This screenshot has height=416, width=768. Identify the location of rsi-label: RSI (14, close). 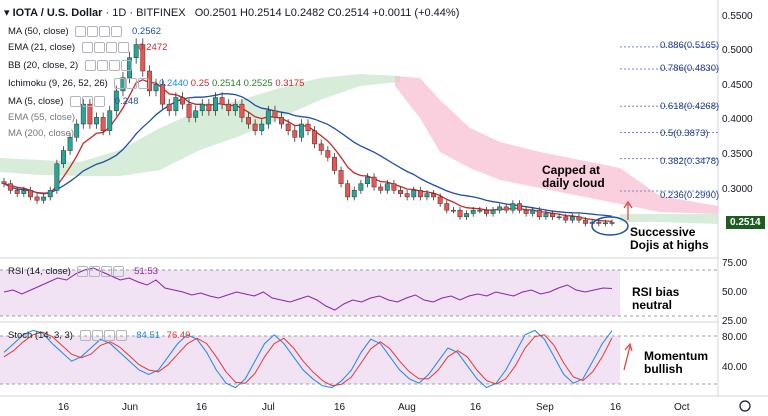
(39, 272).